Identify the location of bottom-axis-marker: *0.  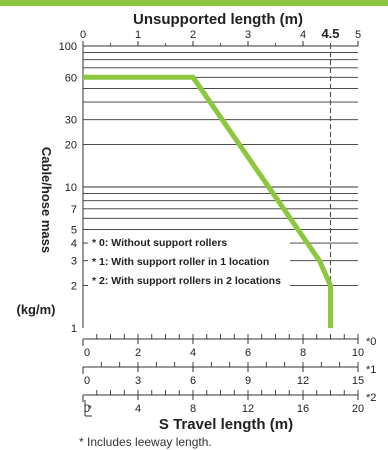
(371, 342).